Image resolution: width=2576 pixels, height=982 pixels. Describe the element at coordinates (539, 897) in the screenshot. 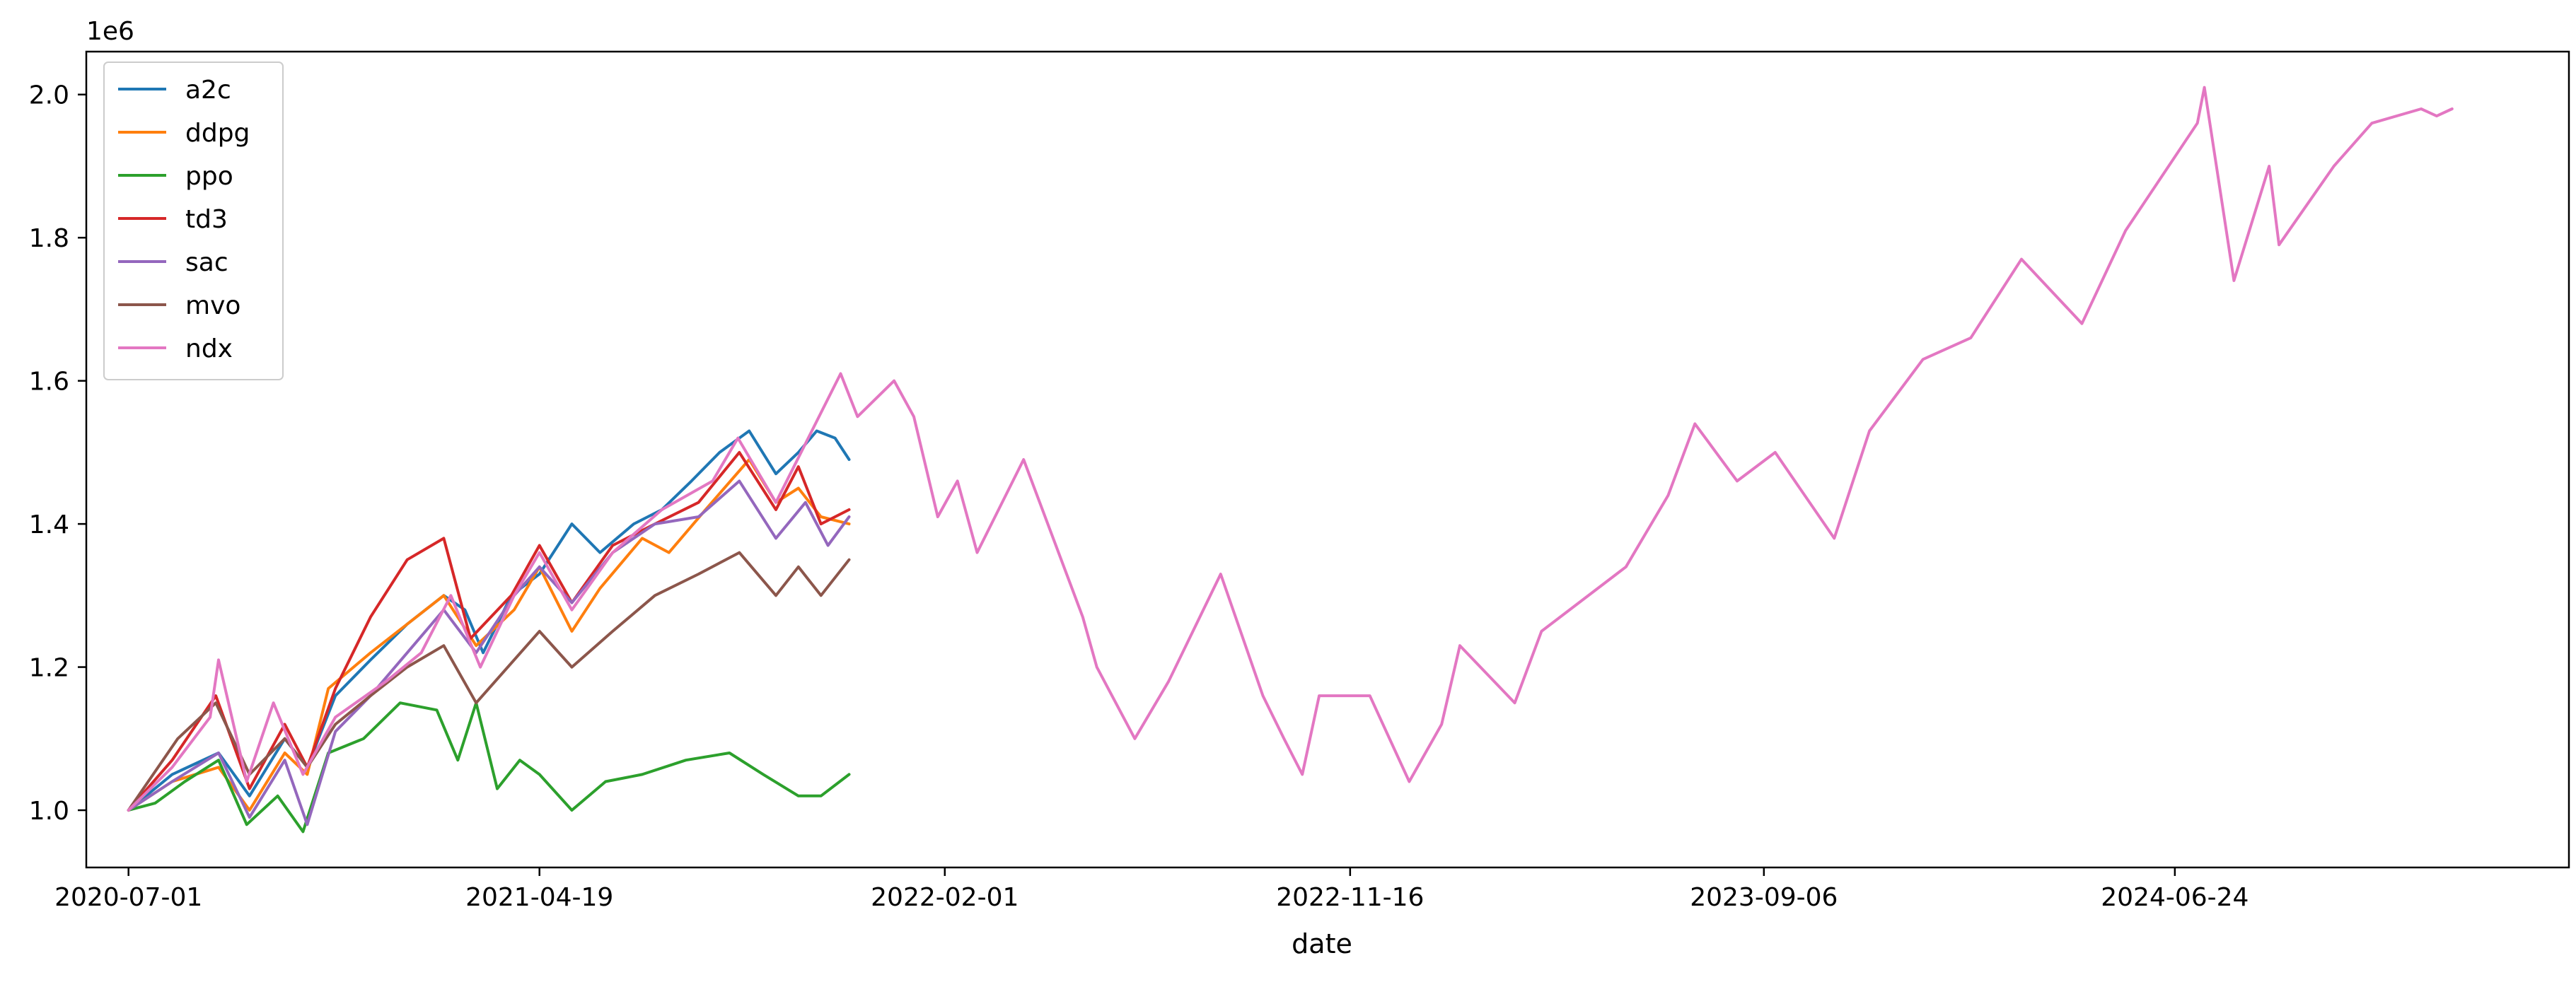

I see `x-tick-label: 2021-04-19` at that location.